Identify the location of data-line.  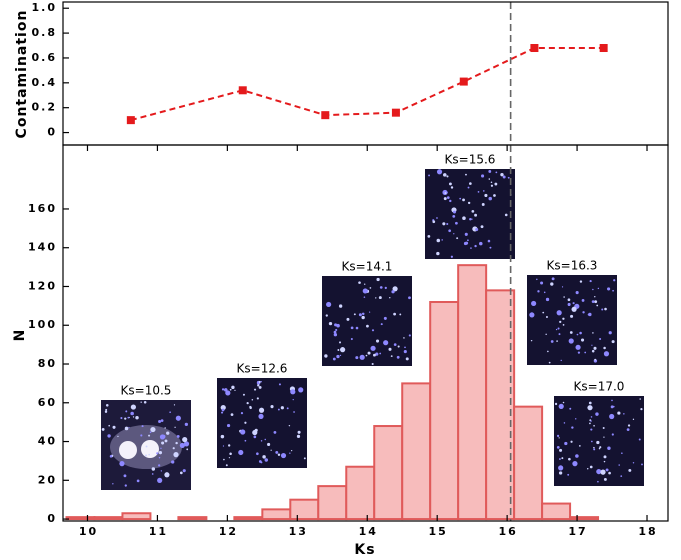
(367, 84).